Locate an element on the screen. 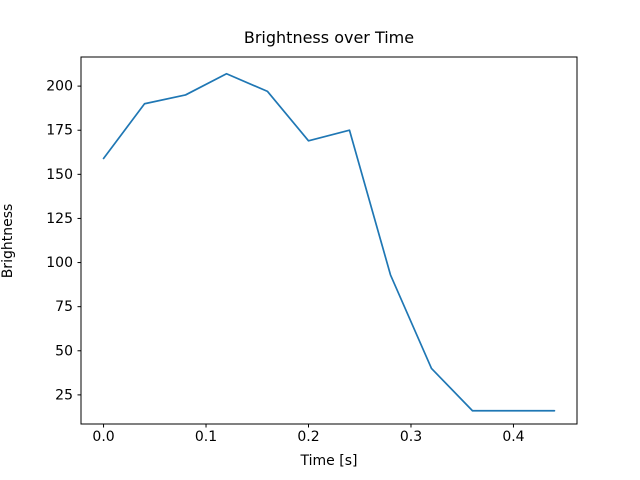  y-tick-label: 50 is located at coordinates (64, 351).